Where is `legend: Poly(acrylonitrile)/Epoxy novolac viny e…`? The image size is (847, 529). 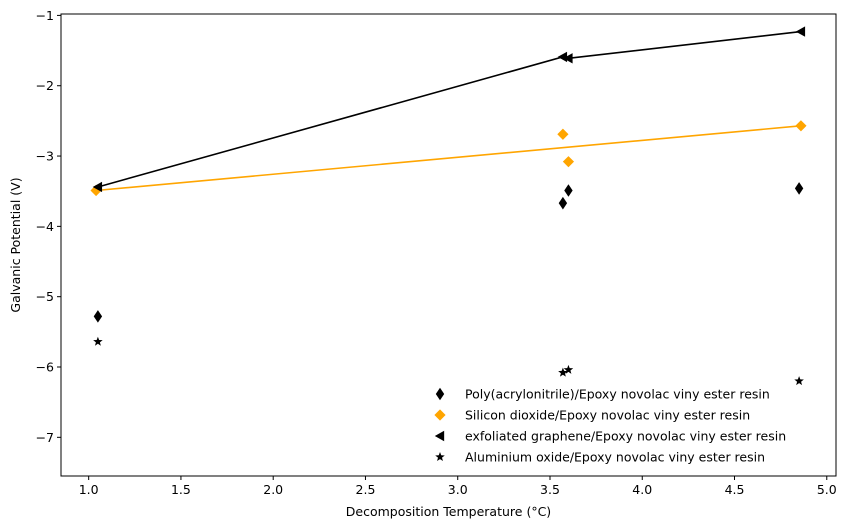 legend: Poly(acrylonitrile)/Epoxy novolac viny e… is located at coordinates (610, 426).